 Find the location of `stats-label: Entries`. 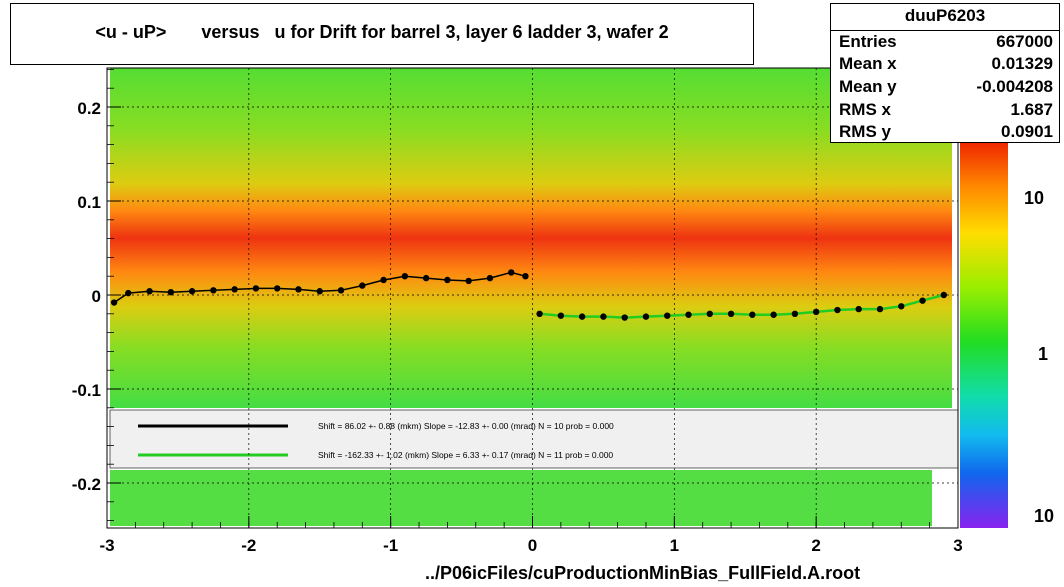

stats-label: Entries is located at coordinates (868, 41).